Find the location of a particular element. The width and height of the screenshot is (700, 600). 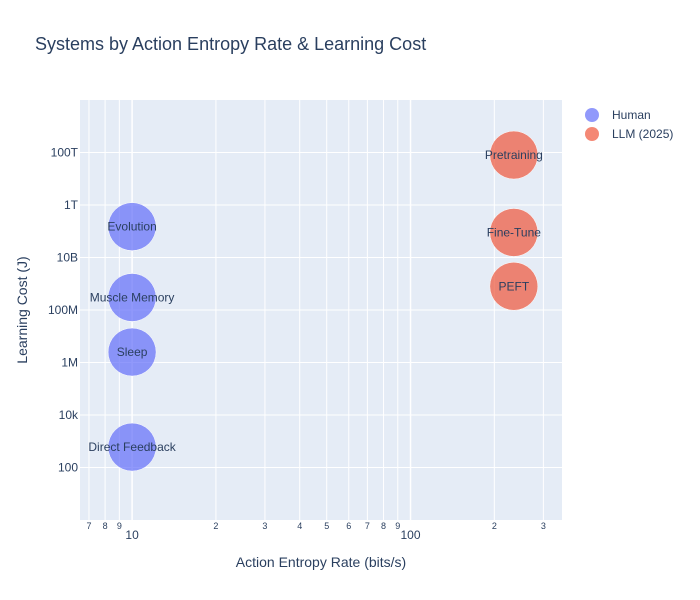

x-axis-ticks: 7 8 9 2 3 4 5 6 7 8 9 2 310 100 is located at coordinates (315, 531).